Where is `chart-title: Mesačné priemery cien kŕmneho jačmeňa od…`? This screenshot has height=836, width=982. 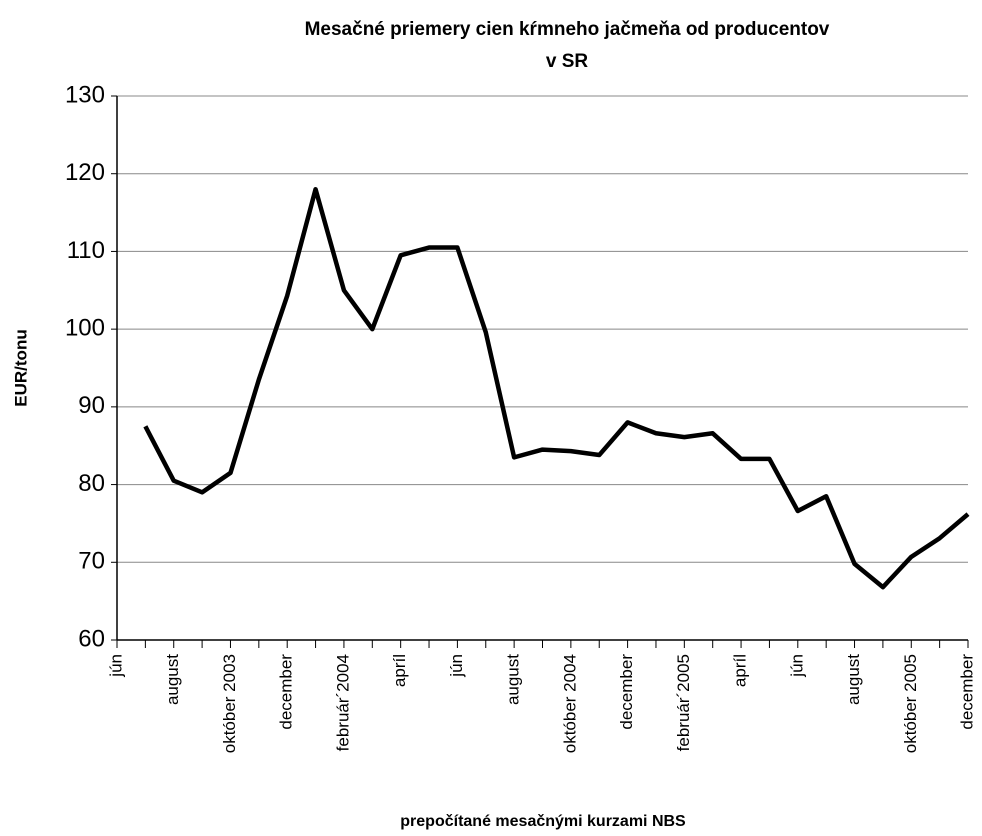 chart-title: Mesačné priemery cien kŕmneho jačmeňa od… is located at coordinates (567, 29).